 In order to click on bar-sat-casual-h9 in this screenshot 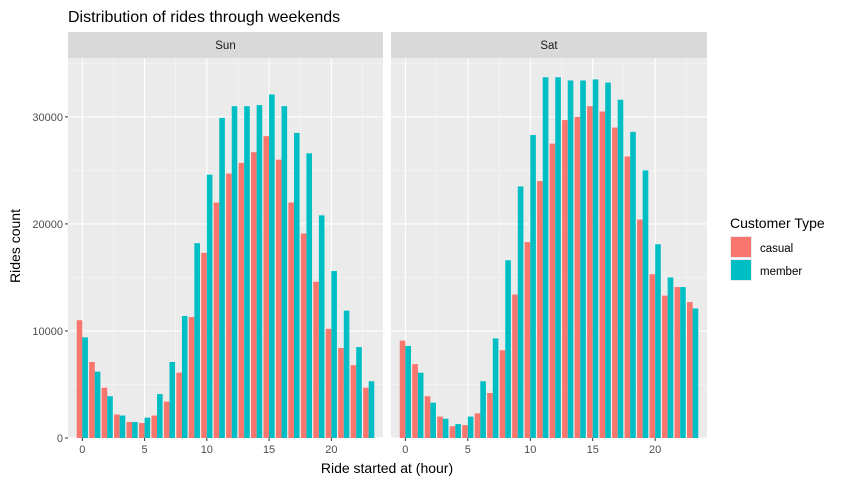, I will do `click(515, 366)`.